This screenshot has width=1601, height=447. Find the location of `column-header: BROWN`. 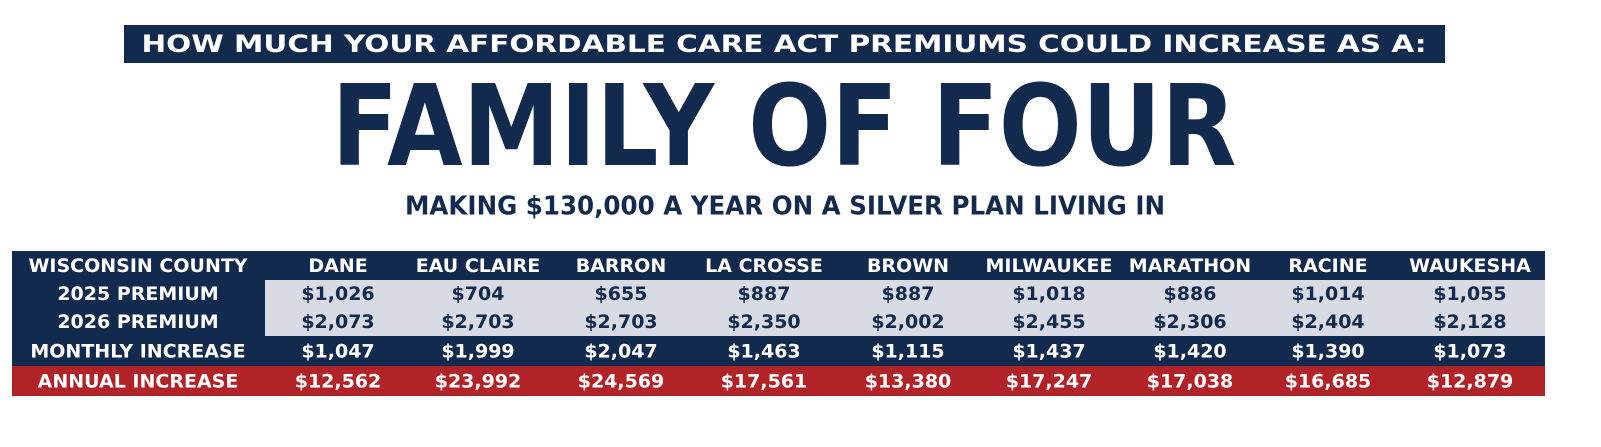

column-header: BROWN is located at coordinates (908, 266).